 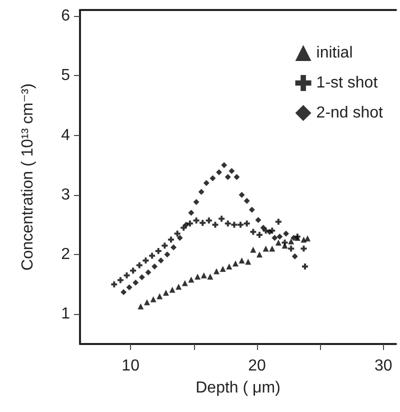 What do you see at coordinates (65, 314) in the screenshot?
I see `y-tick-label: 1` at bounding box center [65, 314].